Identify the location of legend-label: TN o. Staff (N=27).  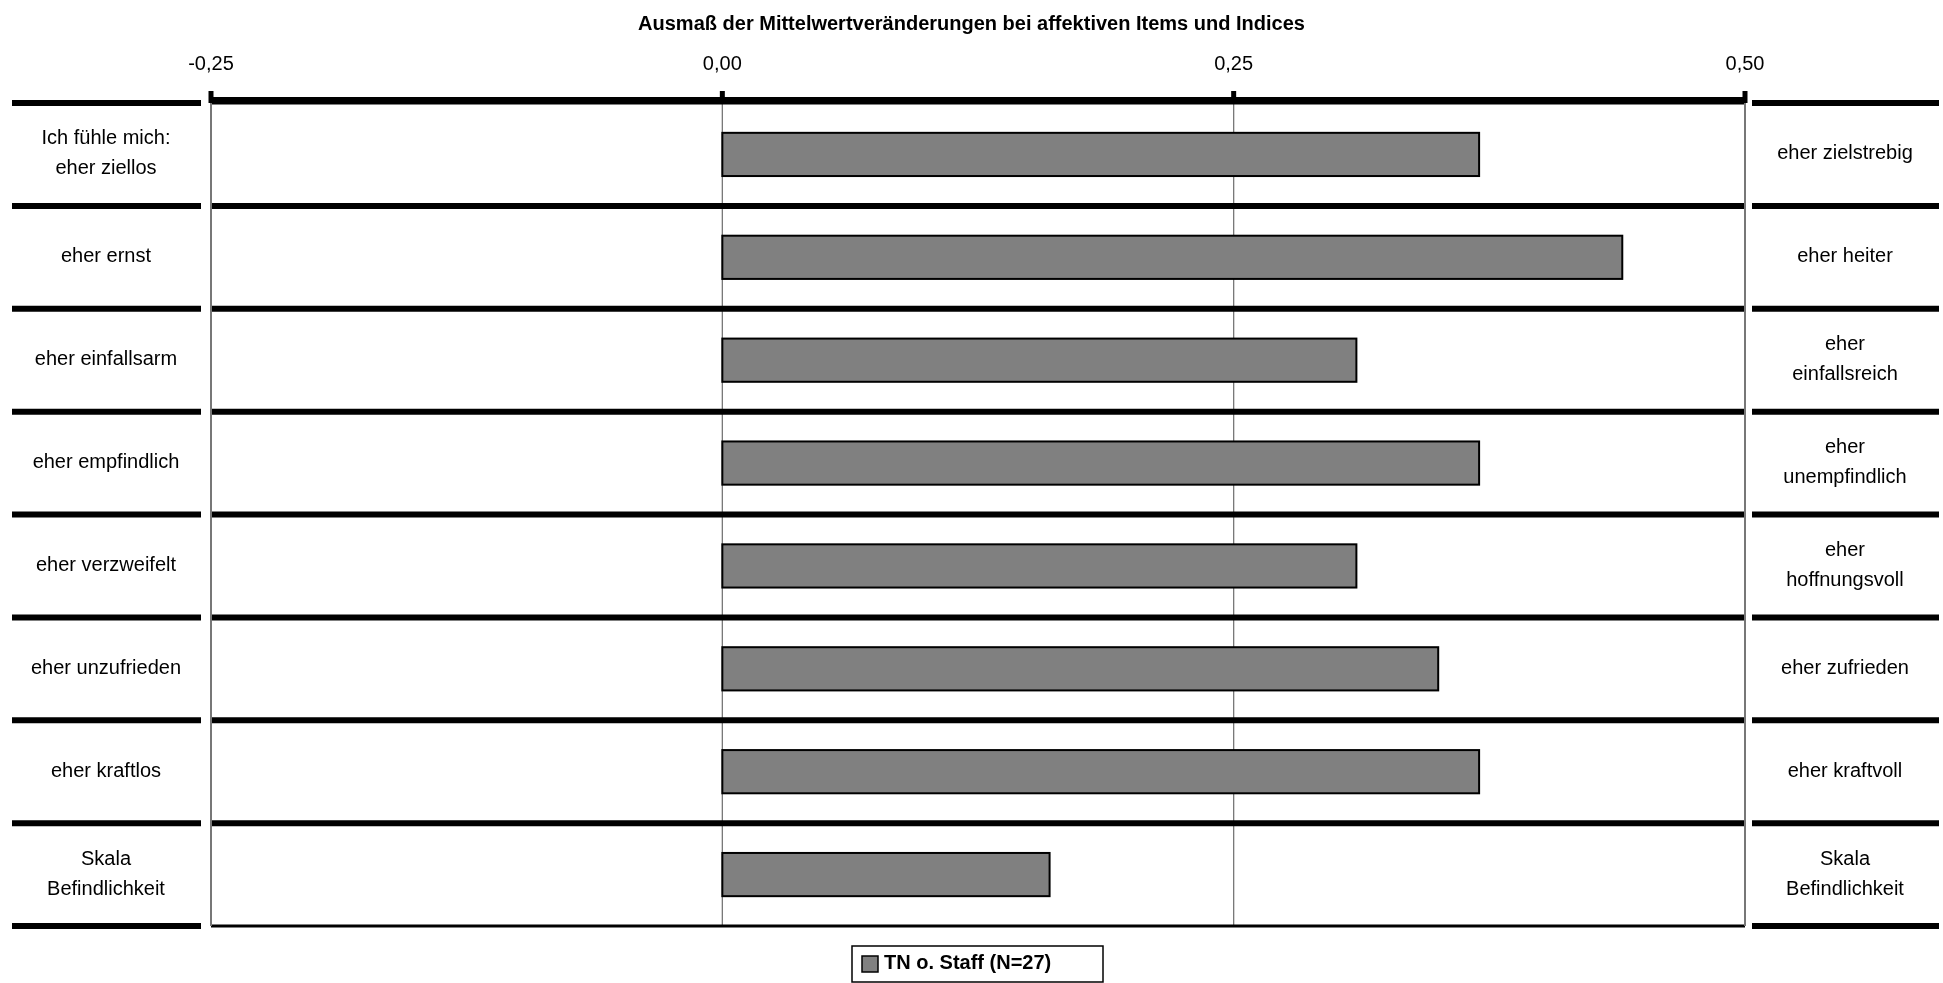
(968, 962).